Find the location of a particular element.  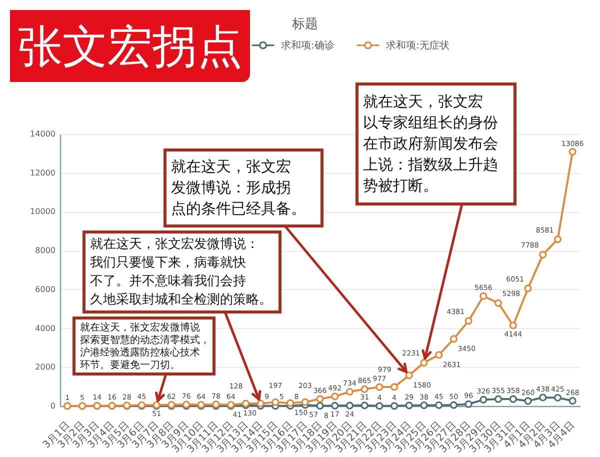

y-tick-label: 8000 is located at coordinates (45, 251).